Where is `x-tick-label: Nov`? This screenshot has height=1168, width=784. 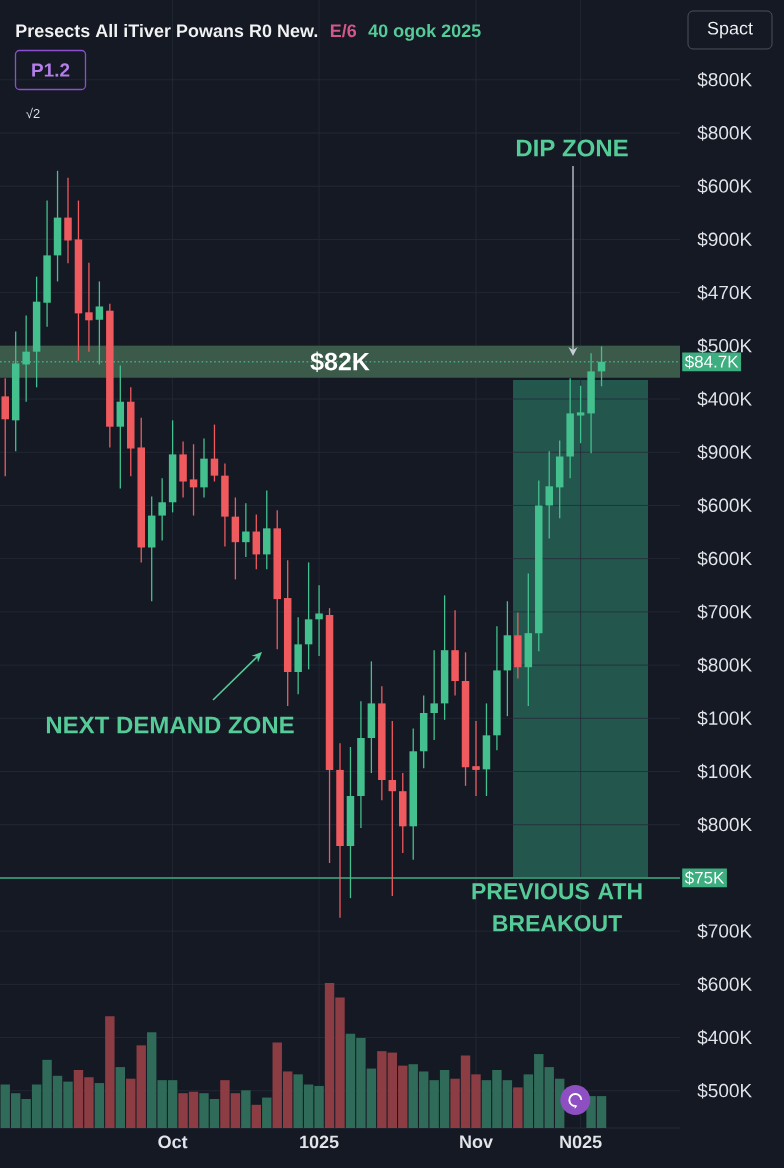
x-tick-label: Nov is located at coordinates (476, 1142).